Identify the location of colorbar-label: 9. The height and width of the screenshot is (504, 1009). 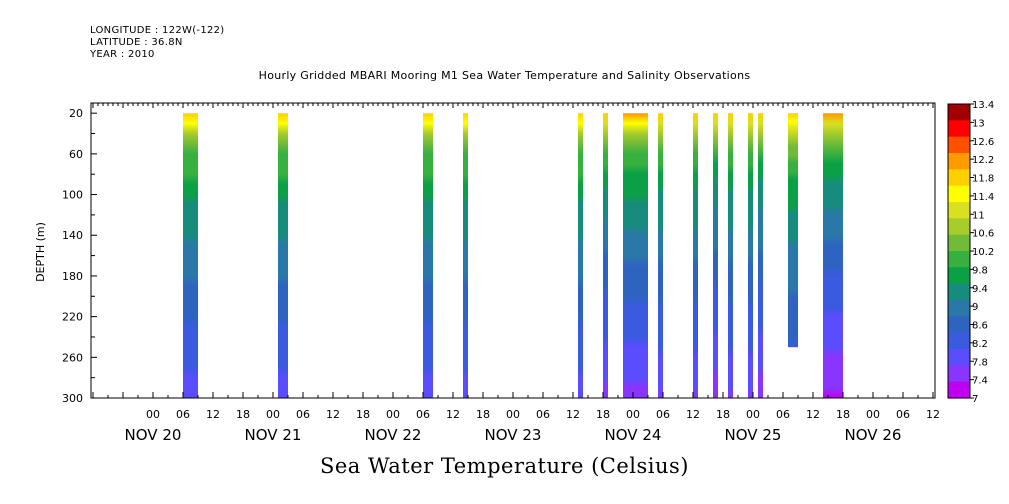
(975, 307).